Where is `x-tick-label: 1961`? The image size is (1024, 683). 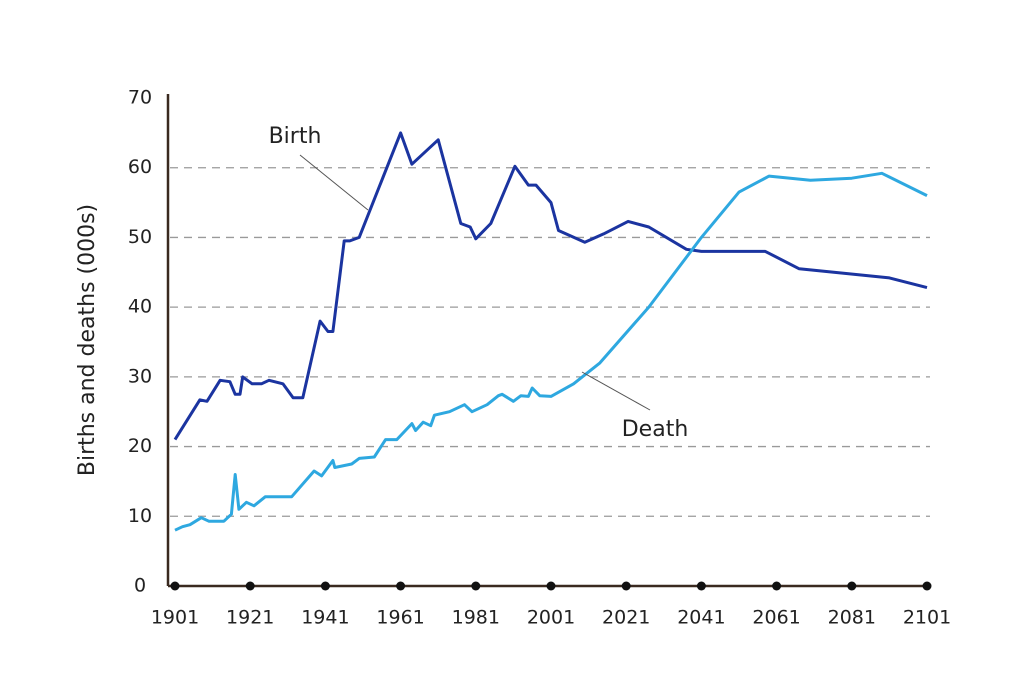
x-tick-label: 1961 is located at coordinates (400, 618).